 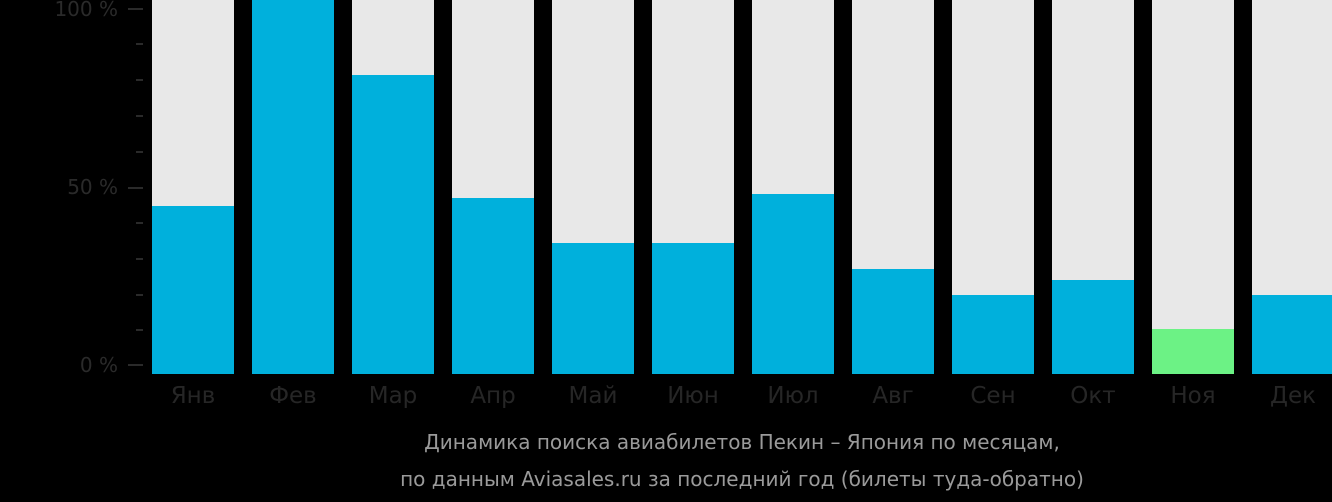 What do you see at coordinates (693, 396) in the screenshot?
I see `x-label-6: Июн` at bounding box center [693, 396].